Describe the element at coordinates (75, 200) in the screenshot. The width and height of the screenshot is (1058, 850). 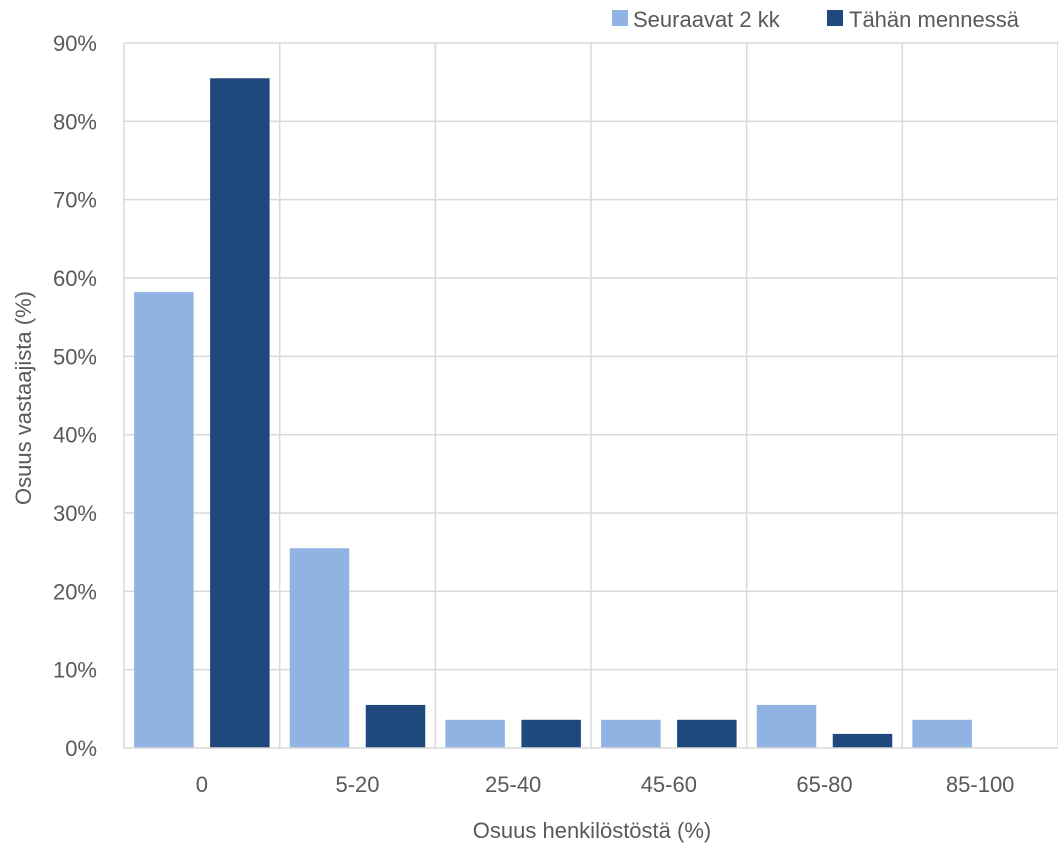
I see `y-tick-label: 70%` at that location.